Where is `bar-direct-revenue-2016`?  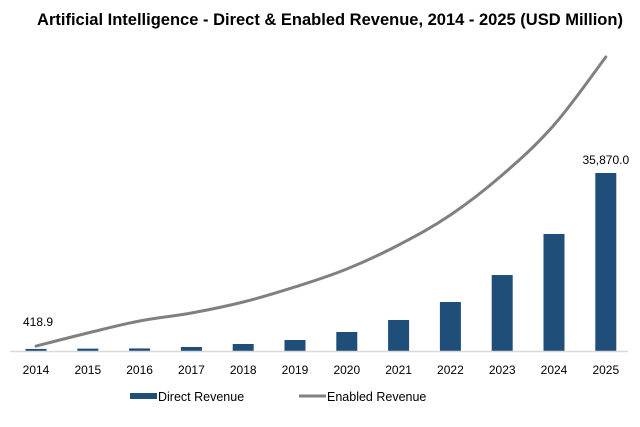
bar-direct-revenue-2016 is located at coordinates (140, 349).